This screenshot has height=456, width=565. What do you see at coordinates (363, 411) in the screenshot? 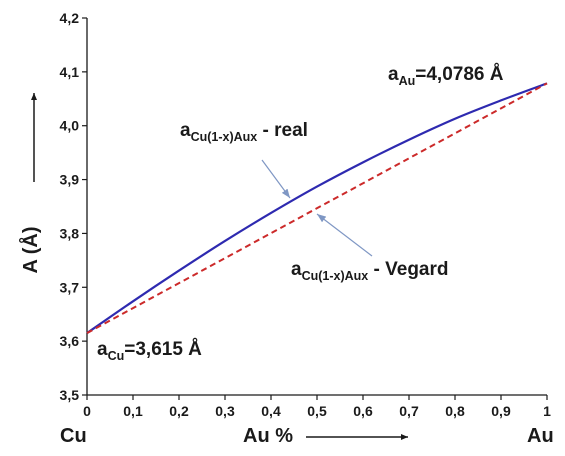
I see `x-tick-label: 0,6` at bounding box center [363, 411].